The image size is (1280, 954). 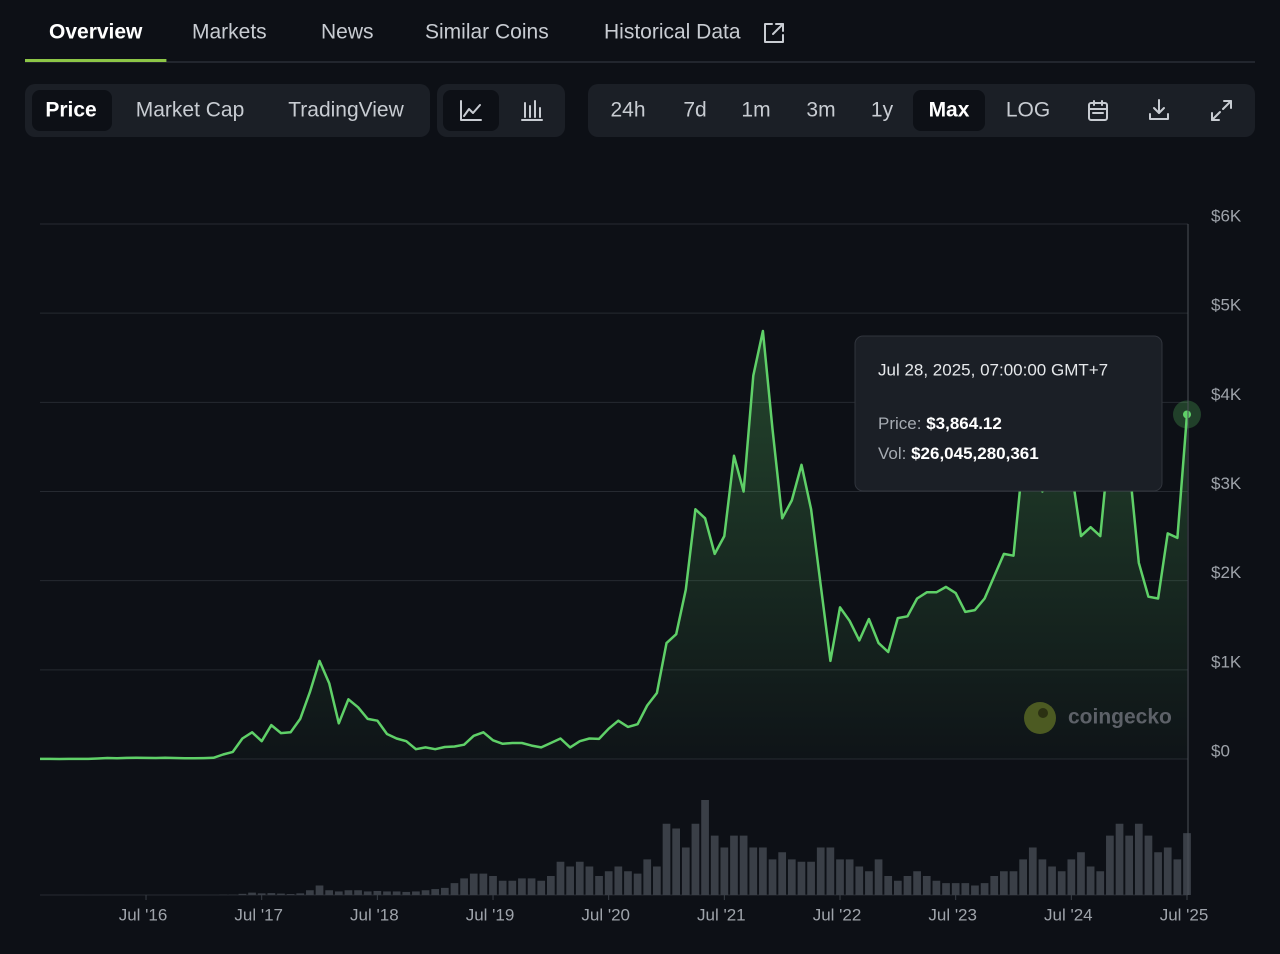 What do you see at coordinates (96, 32) in the screenshot?
I see `tab: Overview` at bounding box center [96, 32].